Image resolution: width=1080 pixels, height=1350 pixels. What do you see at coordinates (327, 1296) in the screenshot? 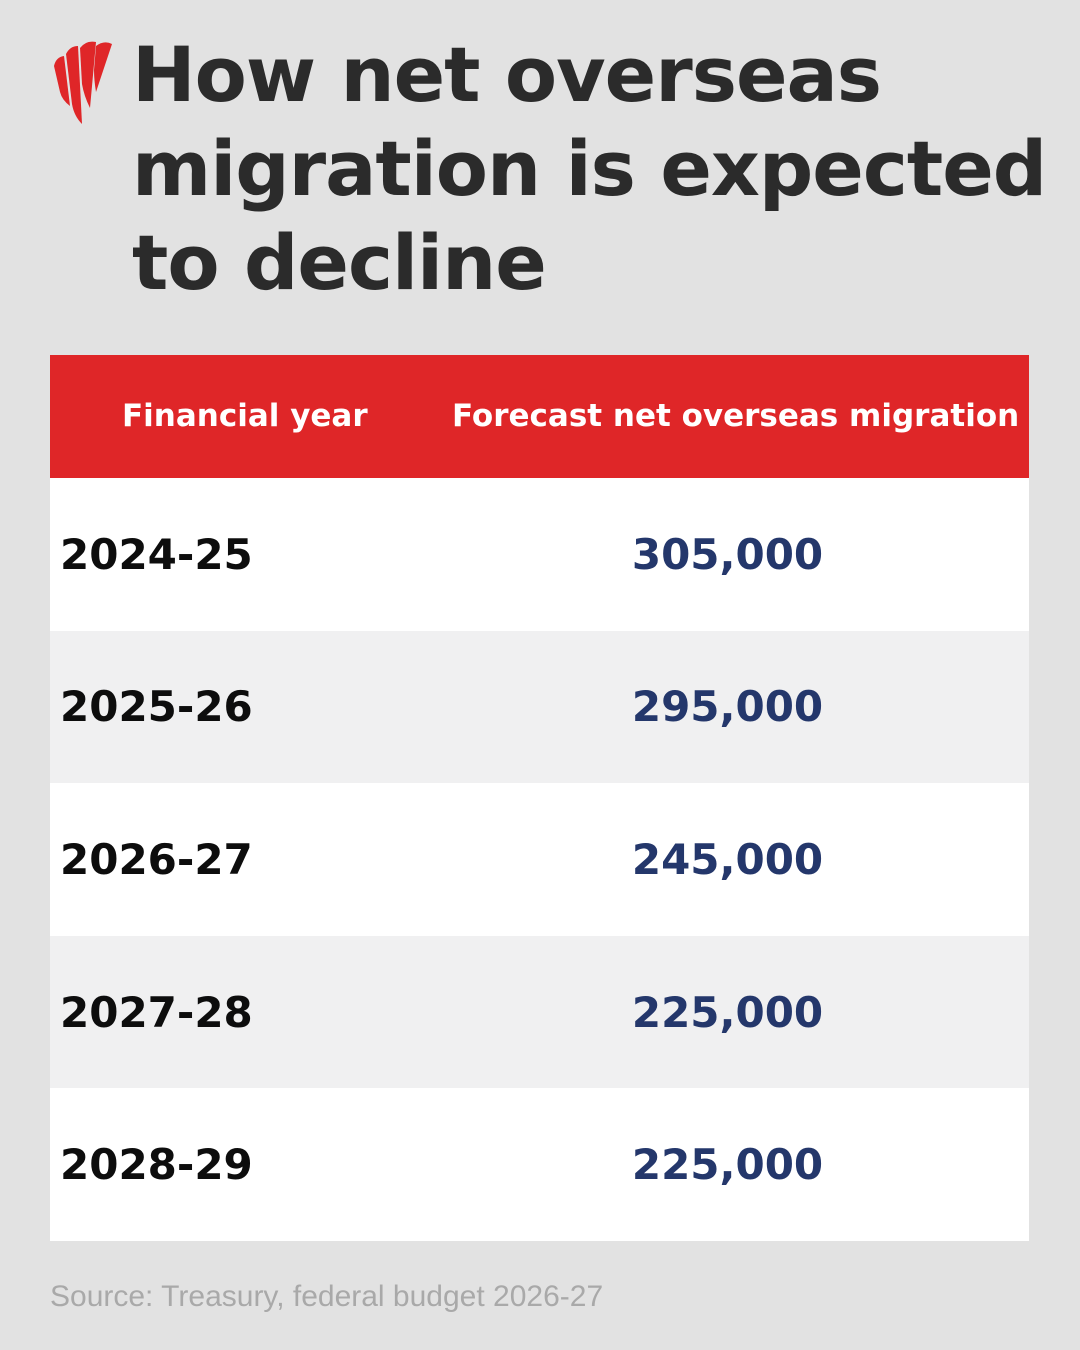
I see `source-note: Source: Treasury, federal budget 2026-27` at bounding box center [327, 1296].